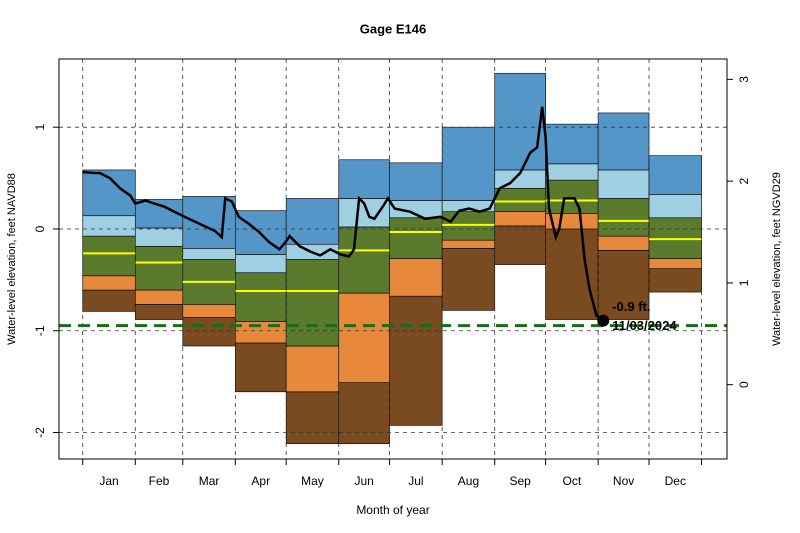 The width and height of the screenshot is (800, 533). Describe the element at coordinates (108, 481) in the screenshot. I see `x-tick-label: Jan` at that location.